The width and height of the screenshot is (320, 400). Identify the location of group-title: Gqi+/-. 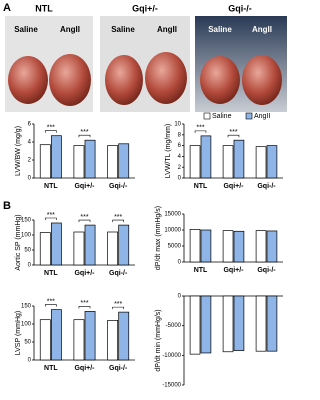
(145, 8).